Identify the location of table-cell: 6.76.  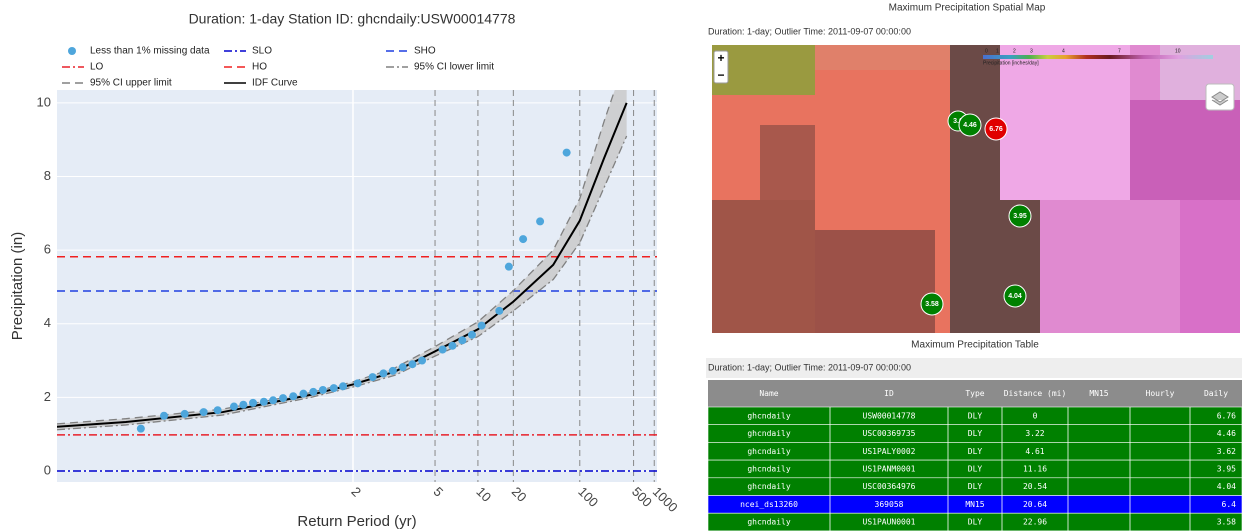
(1226, 415).